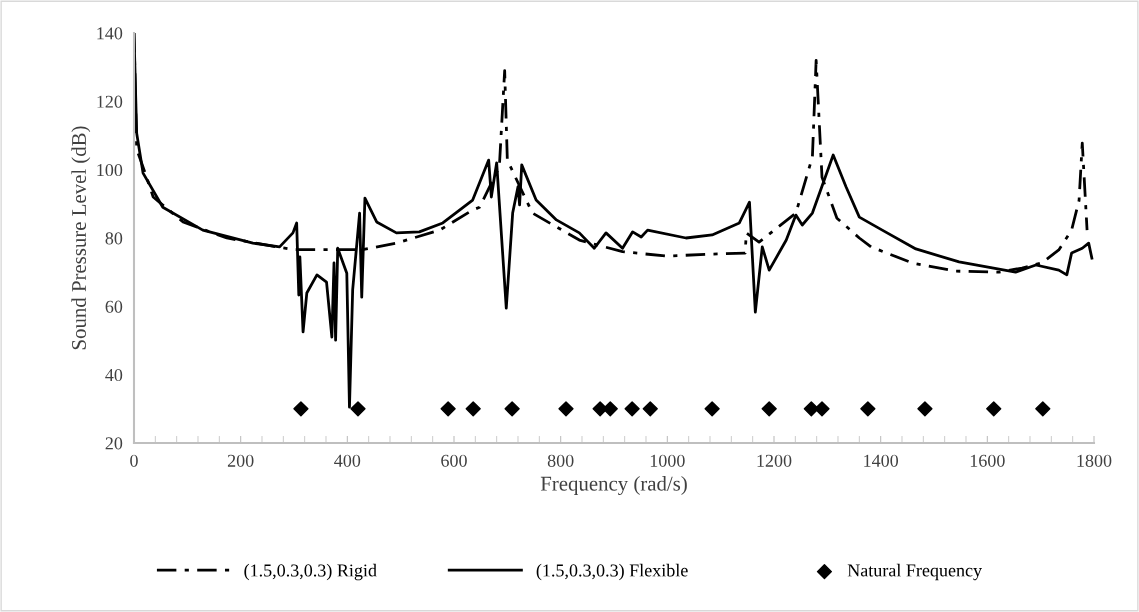 The width and height of the screenshot is (1139, 612). What do you see at coordinates (987, 460) in the screenshot?
I see `x-tick-label: 1600` at bounding box center [987, 460].